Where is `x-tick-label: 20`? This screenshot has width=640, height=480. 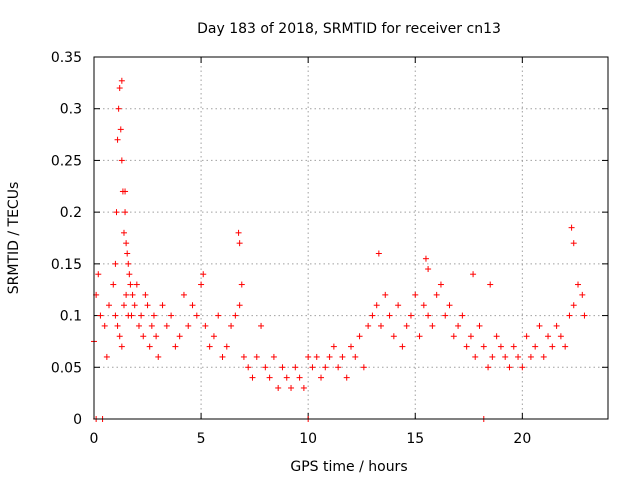 x-tick-label: 20 is located at coordinates (522, 439).